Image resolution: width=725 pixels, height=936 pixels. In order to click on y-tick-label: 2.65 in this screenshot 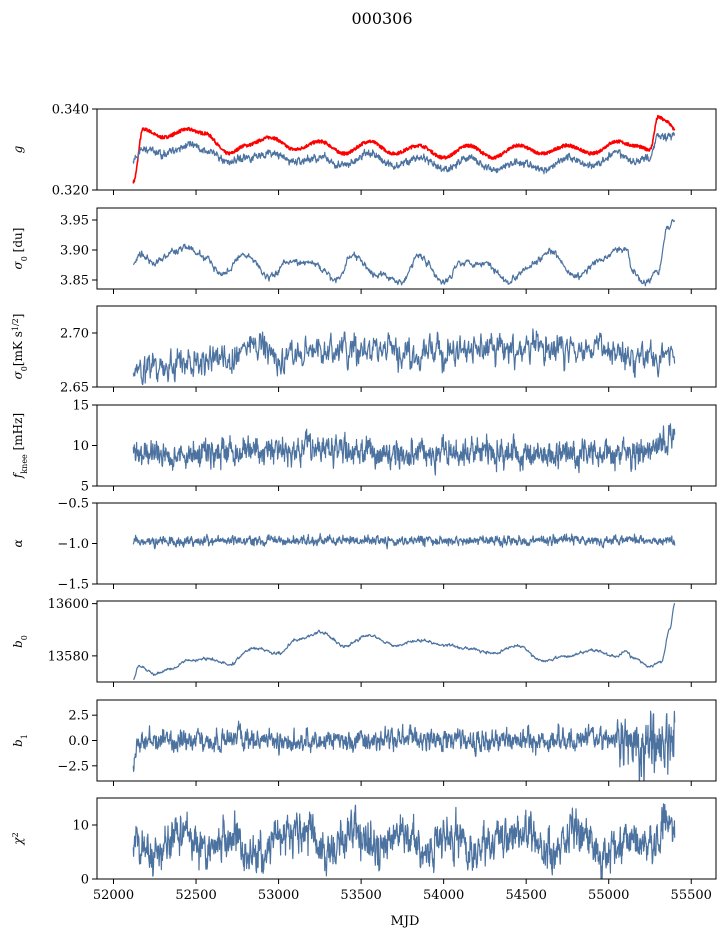, I will do `click(74, 388)`.